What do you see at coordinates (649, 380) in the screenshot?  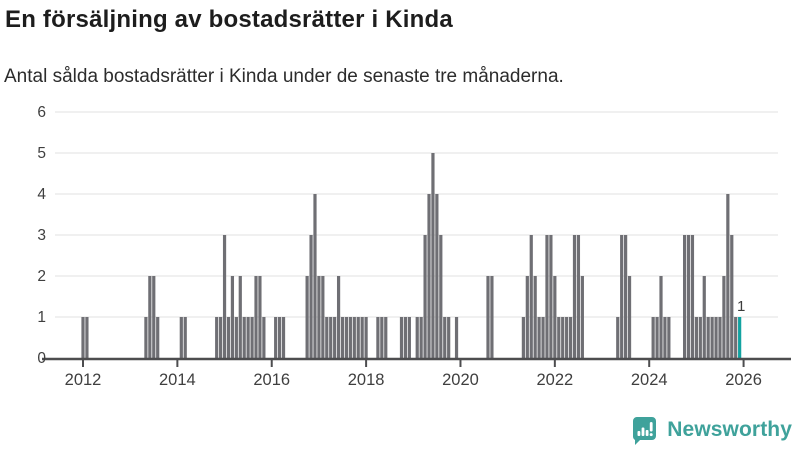 I see `x-tick-label: 2024` at bounding box center [649, 380].